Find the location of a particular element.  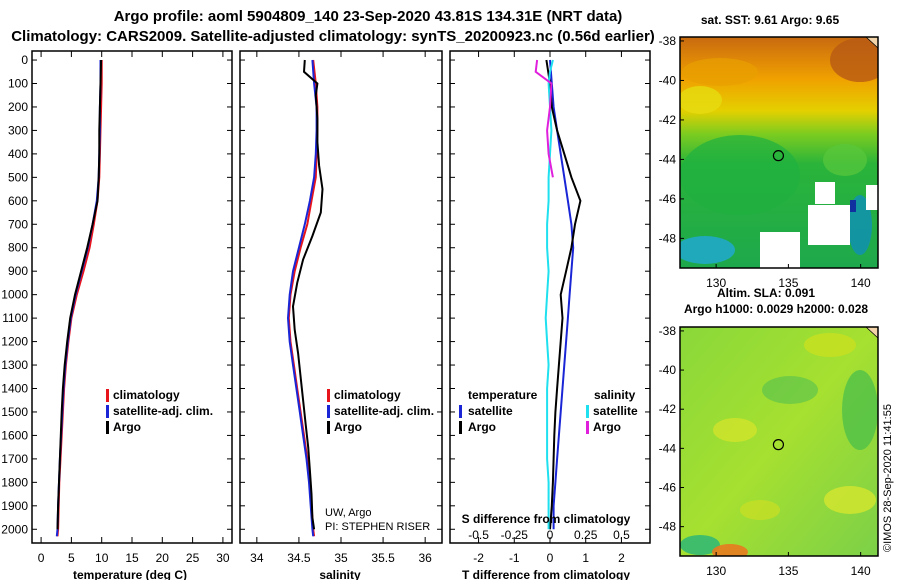

depth-tick-label: 700 is located at coordinates (18, 224).